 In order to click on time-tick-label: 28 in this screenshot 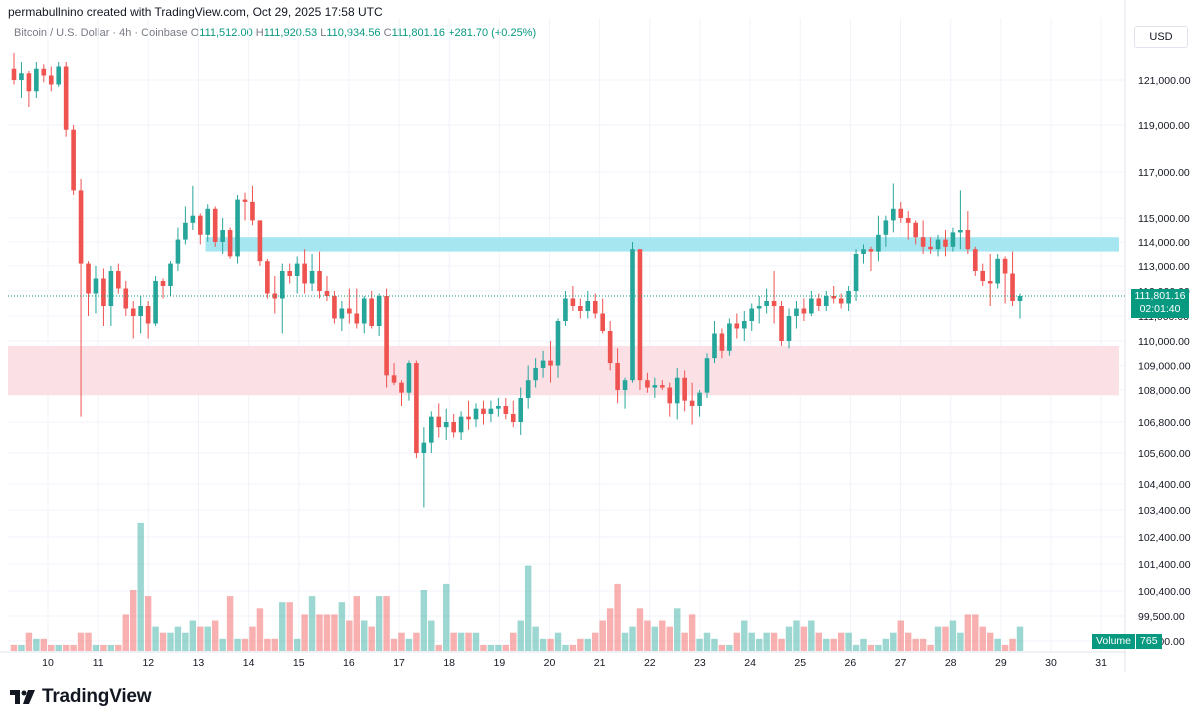, I will do `click(951, 663)`.